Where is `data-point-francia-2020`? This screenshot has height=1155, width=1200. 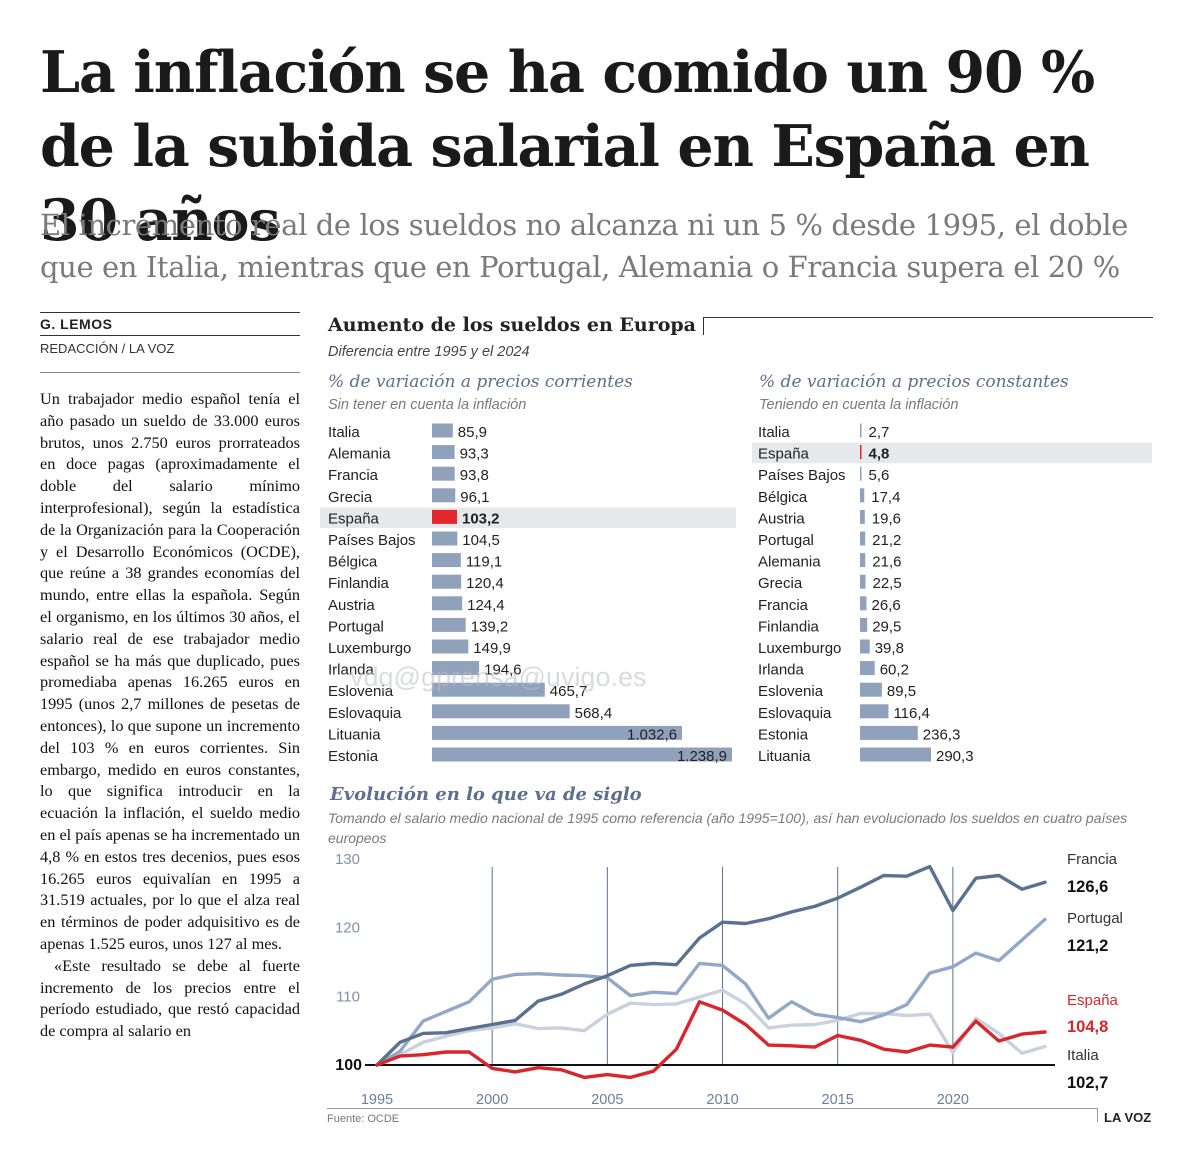 data-point-francia-2020 is located at coordinates (953, 910).